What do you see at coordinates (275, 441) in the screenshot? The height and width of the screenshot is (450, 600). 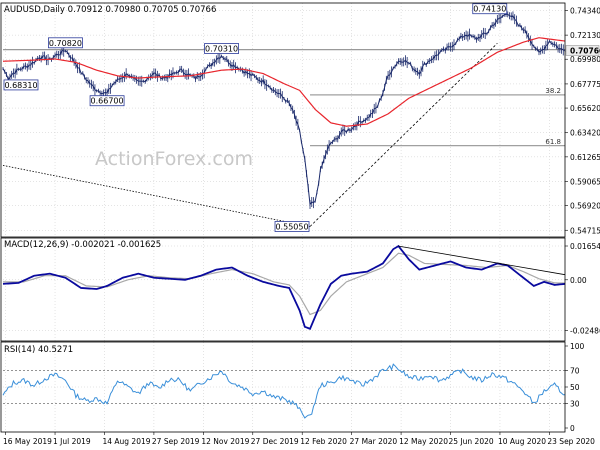 I see `x-tick-label: 27 Dec 2019` at bounding box center [275, 441].